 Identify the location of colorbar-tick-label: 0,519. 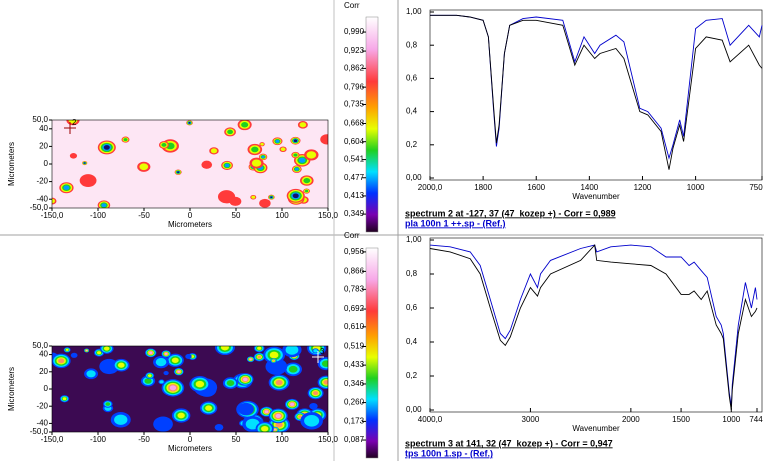
(354, 346).